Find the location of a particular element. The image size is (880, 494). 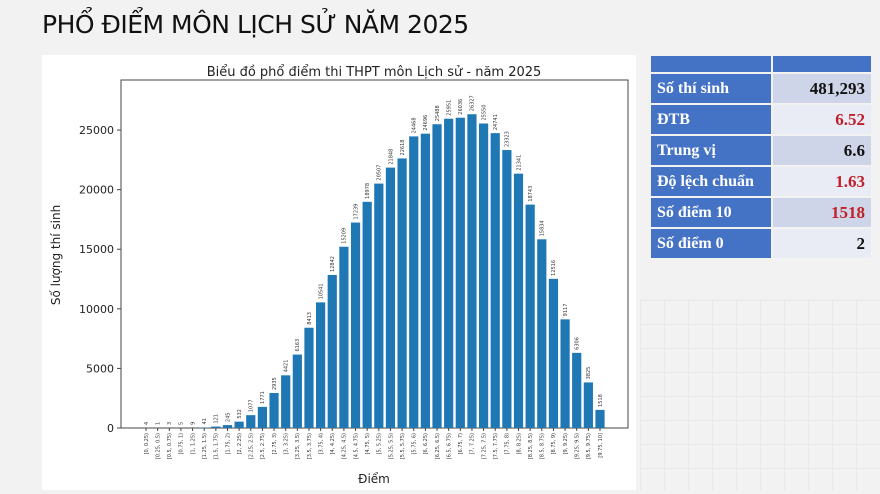

y-tick-label: 25000 is located at coordinates (96, 130).